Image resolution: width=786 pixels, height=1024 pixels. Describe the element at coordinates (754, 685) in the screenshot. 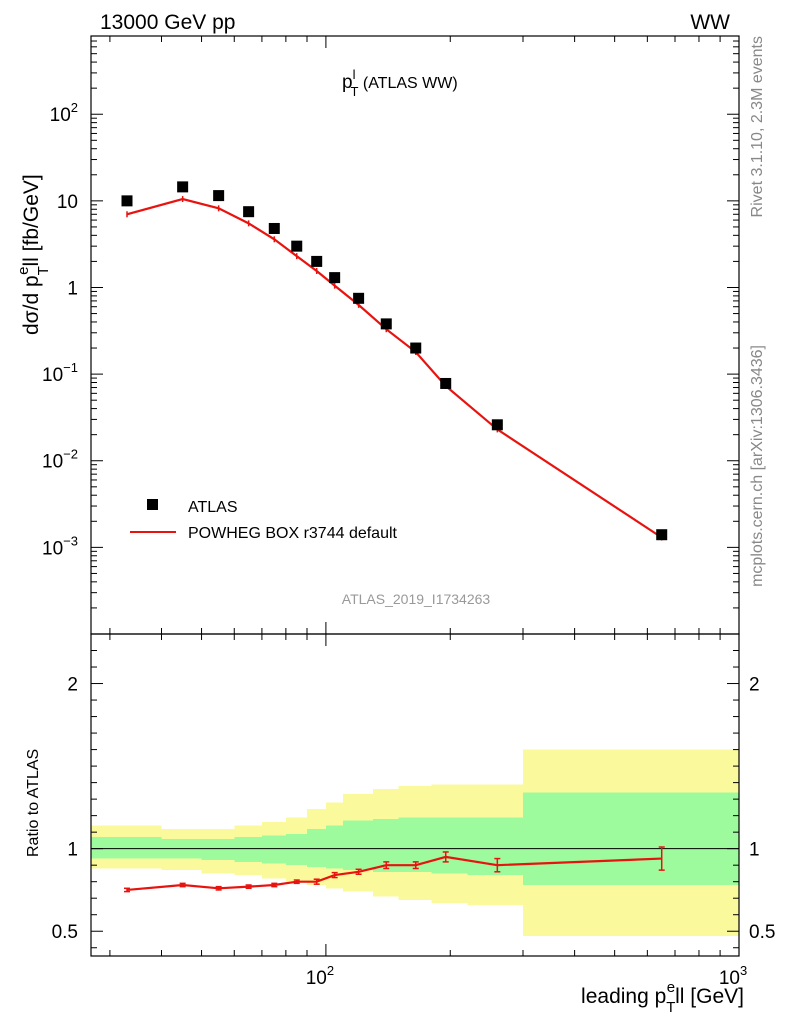

I see `ratio-y-tick-label-right: 2` at that location.